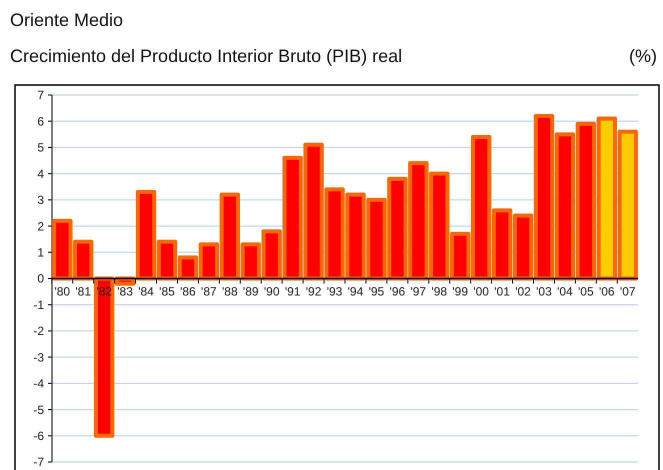 The height and width of the screenshot is (470, 663). I want to click on x-tick-label: '86, so click(188, 291).